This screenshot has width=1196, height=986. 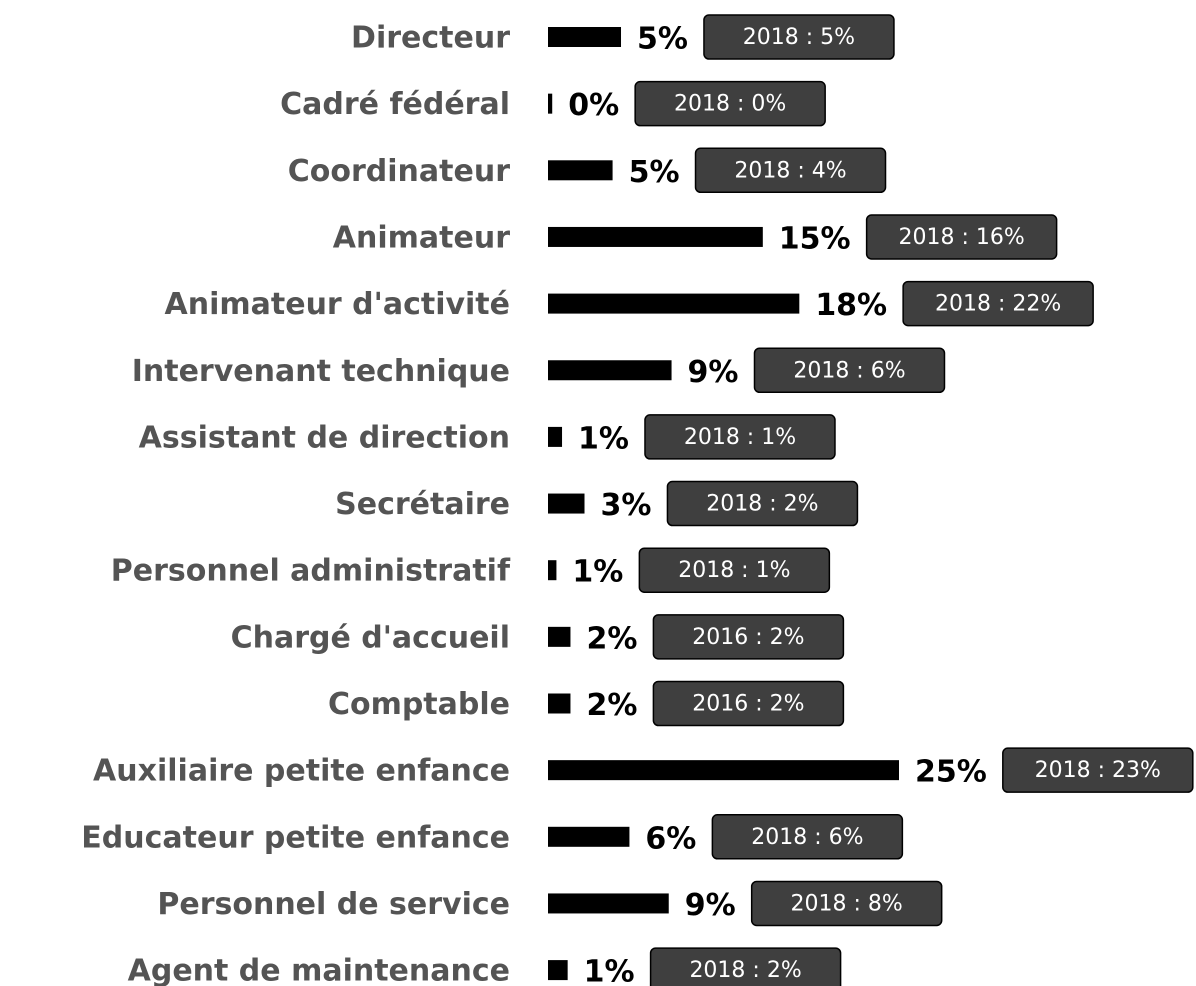 I want to click on category-label: Personnel administratif, so click(x=311, y=571).